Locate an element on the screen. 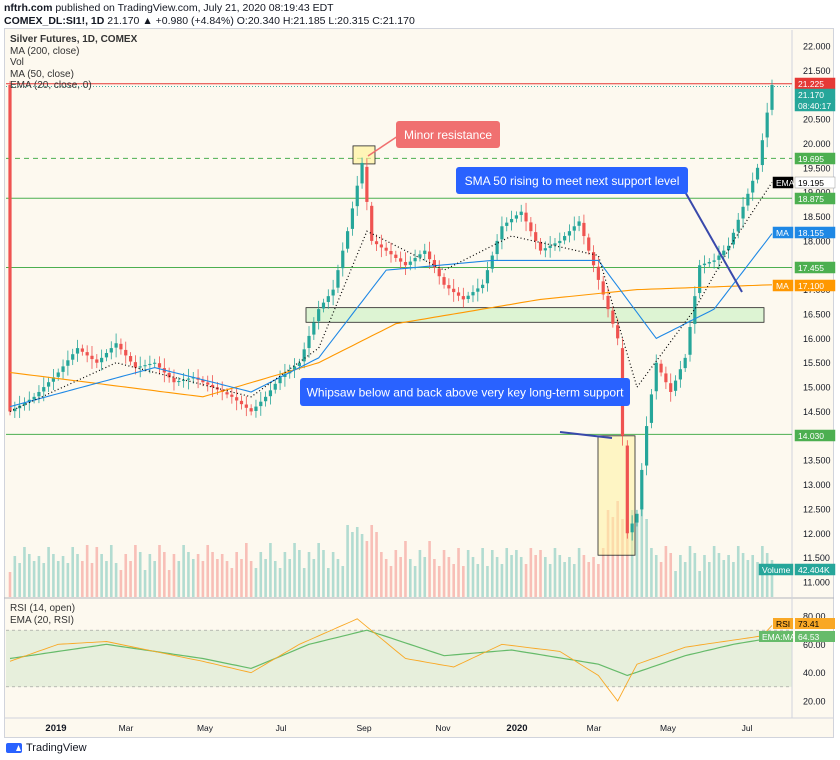  price-tag-label: 42.404K is located at coordinates (814, 570).